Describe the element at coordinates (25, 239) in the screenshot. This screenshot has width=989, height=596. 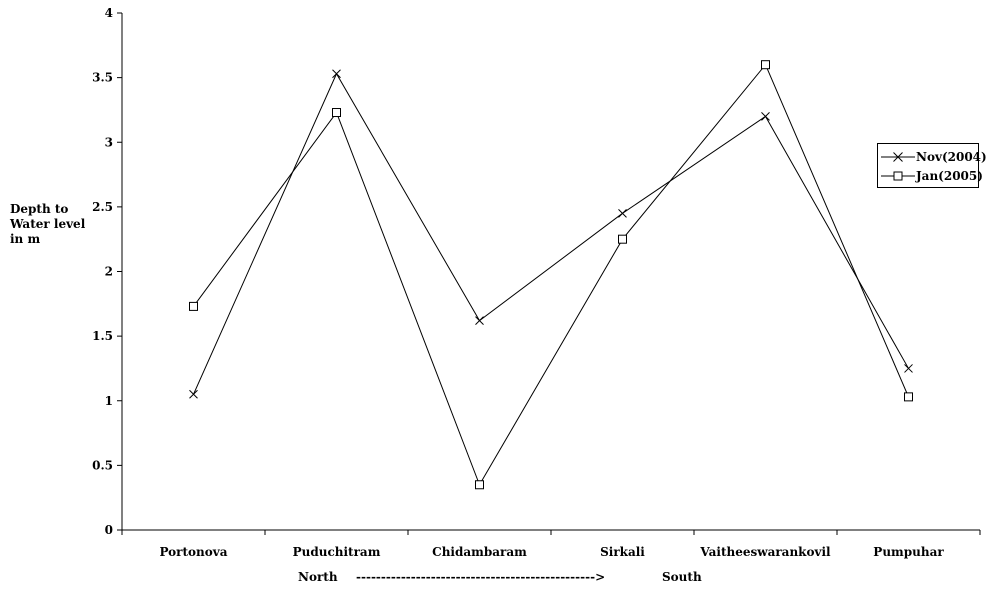
I see `y-axis-label-line-3: in m` at that location.